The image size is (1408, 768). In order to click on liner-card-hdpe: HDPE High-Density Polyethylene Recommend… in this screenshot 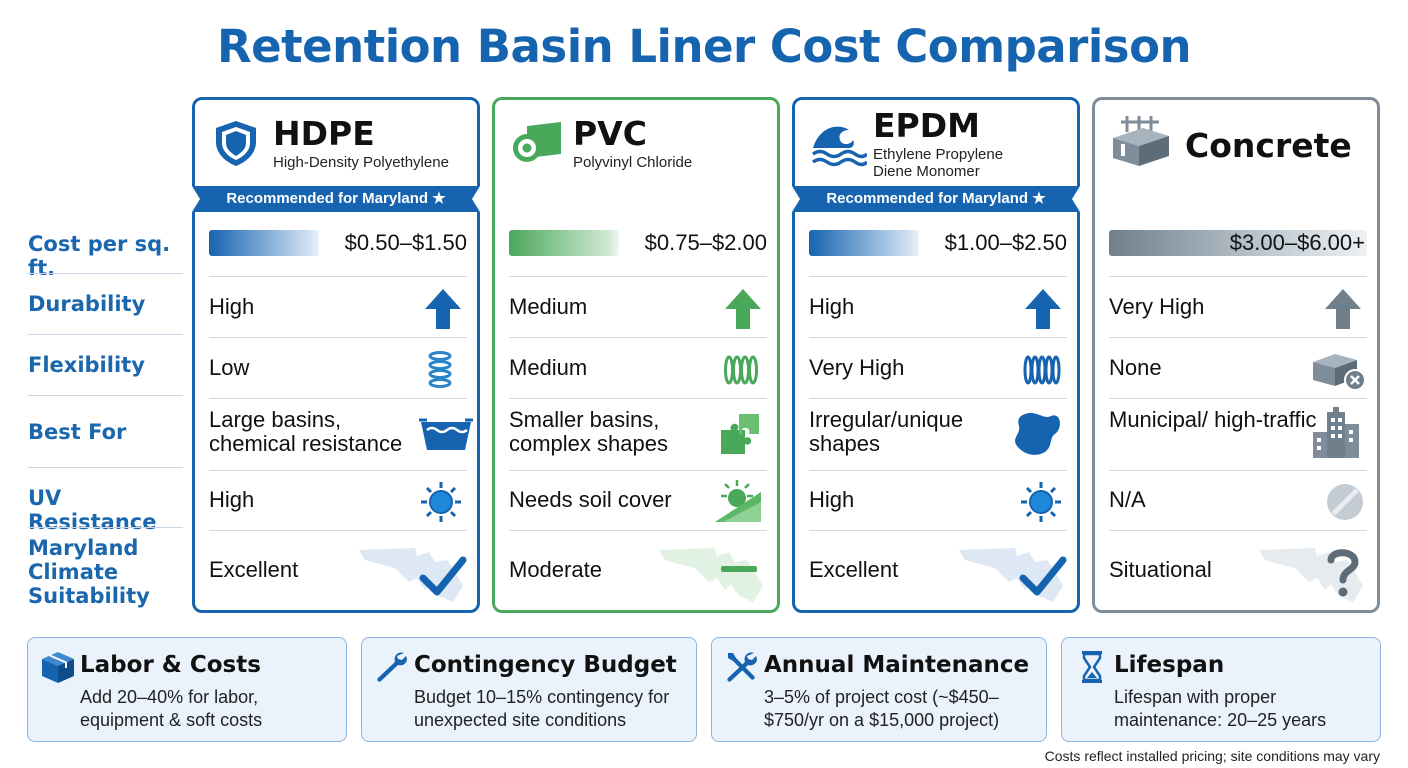, I will do `click(336, 355)`.